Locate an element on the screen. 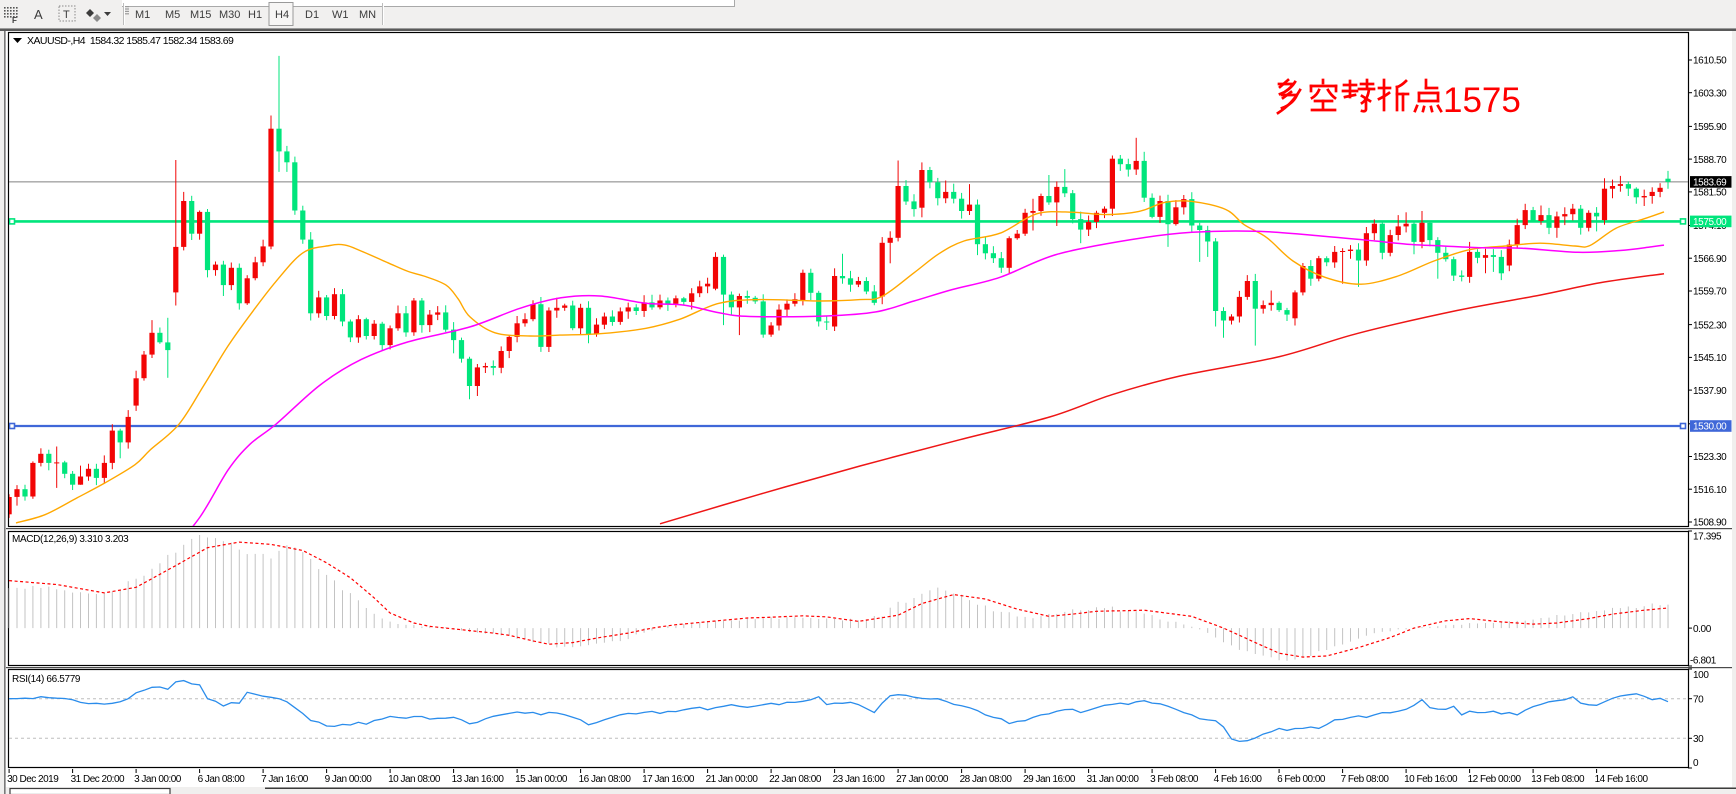  svg-text: 7 Feb 08:00 is located at coordinates (1365, 779).